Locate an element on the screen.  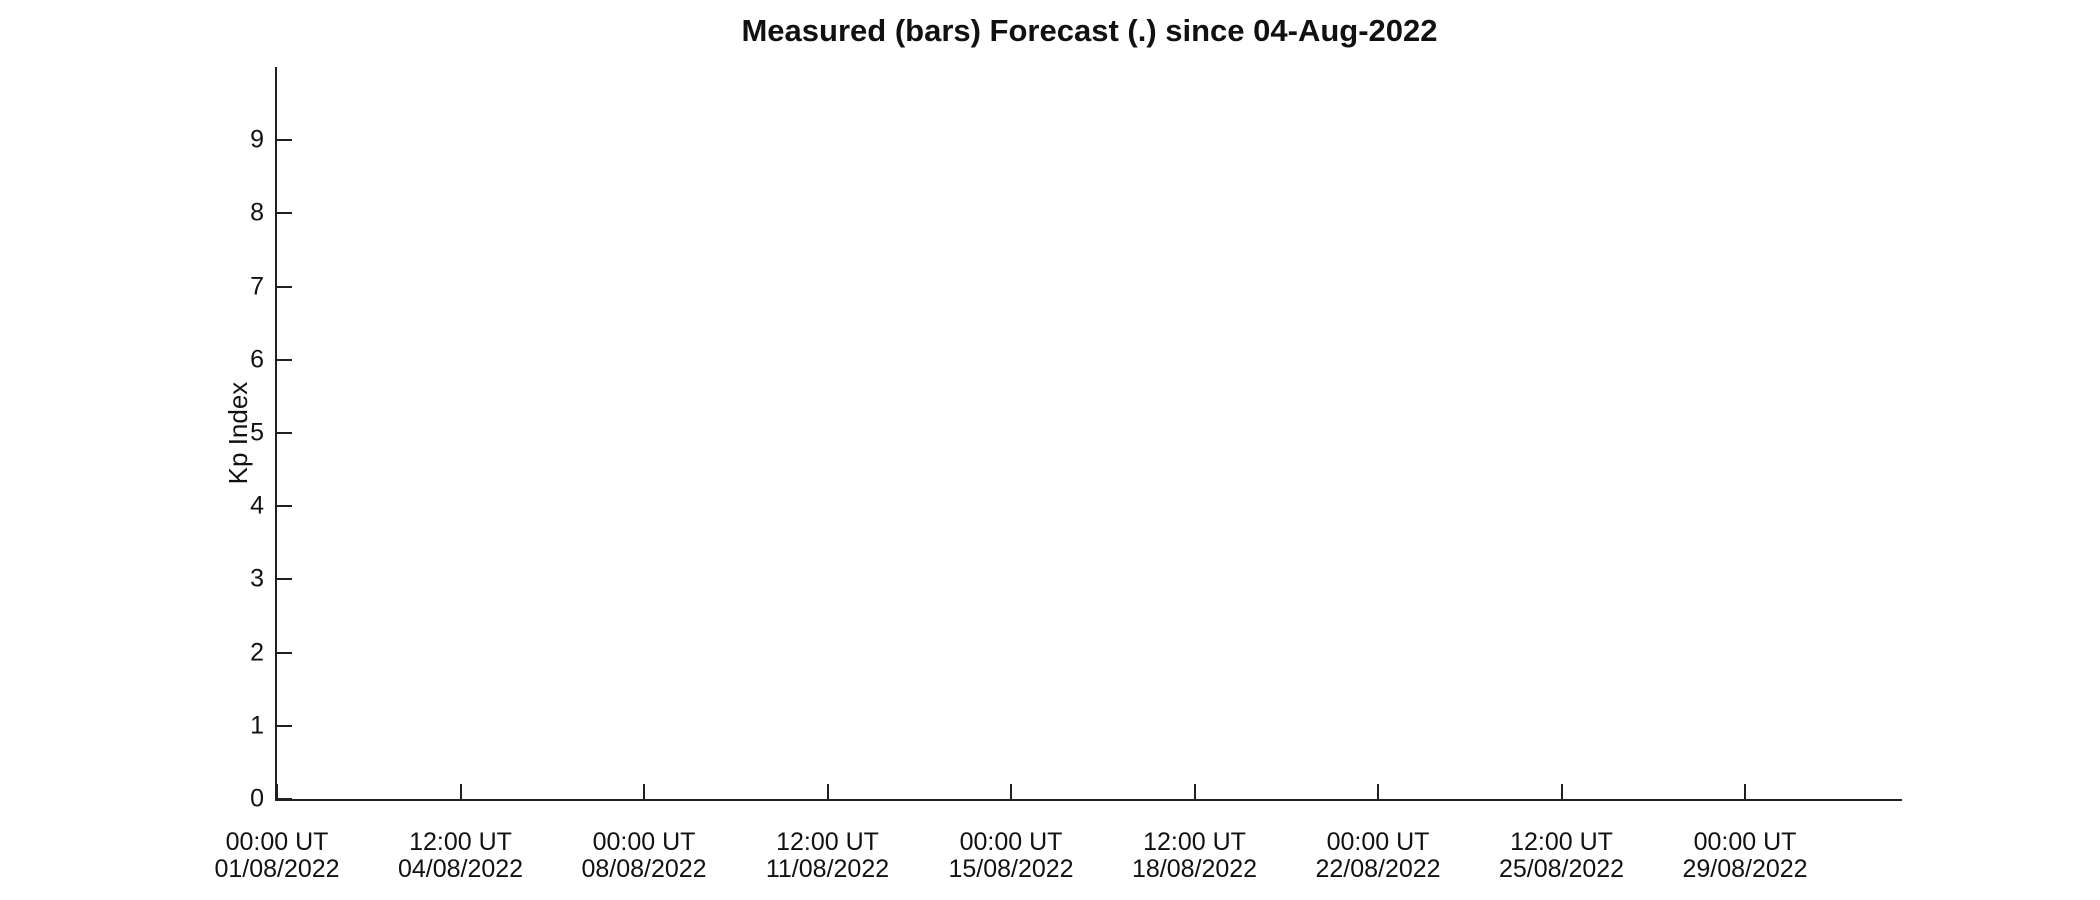
x-tick-date: 22/08/2022 is located at coordinates (1378, 869).